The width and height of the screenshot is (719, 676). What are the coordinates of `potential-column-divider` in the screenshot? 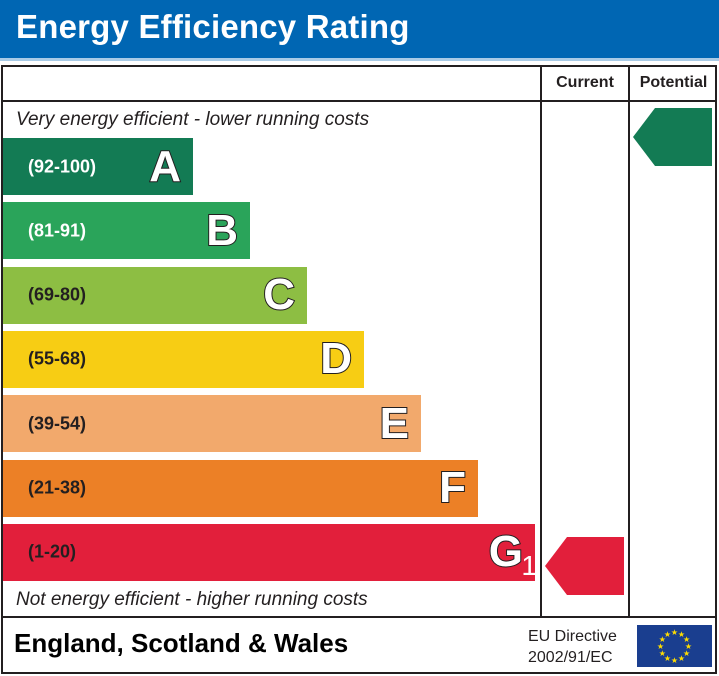 It's located at (629, 341).